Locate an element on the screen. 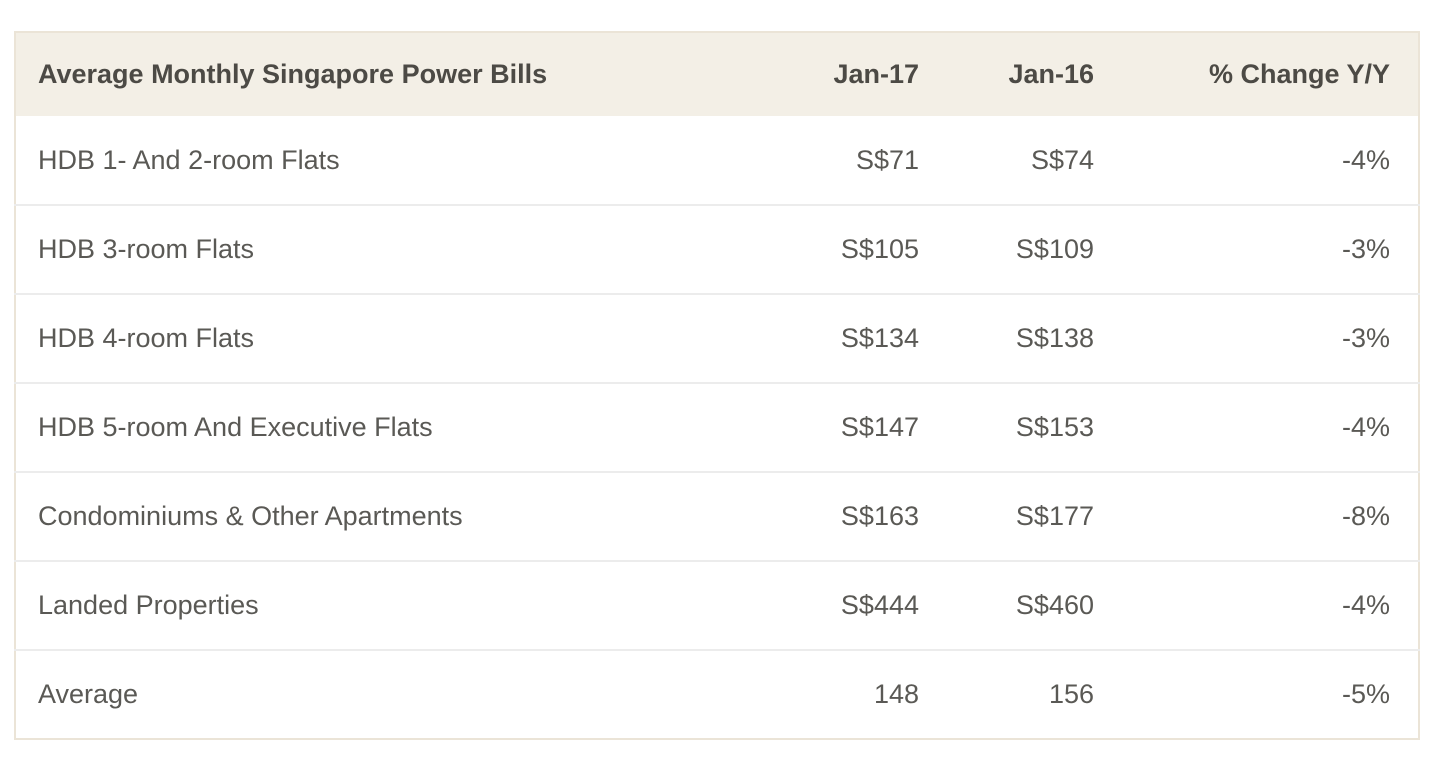 This screenshot has height=762, width=1434. column-header-jan16: Jan-16 is located at coordinates (1006, 74).